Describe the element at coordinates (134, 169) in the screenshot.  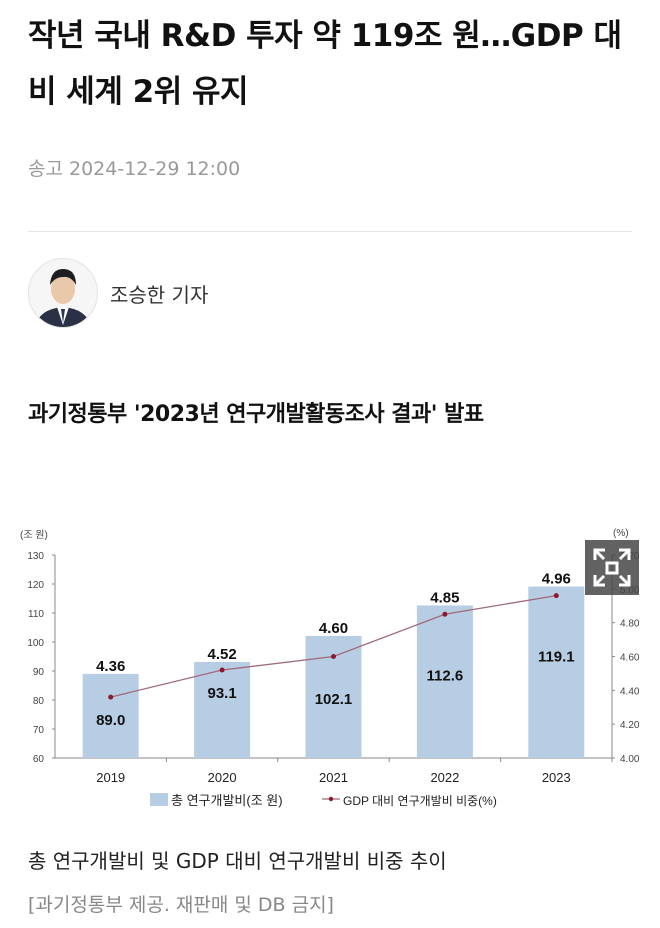
I see `publish-date: 송고 2024-12-29 12:00` at that location.